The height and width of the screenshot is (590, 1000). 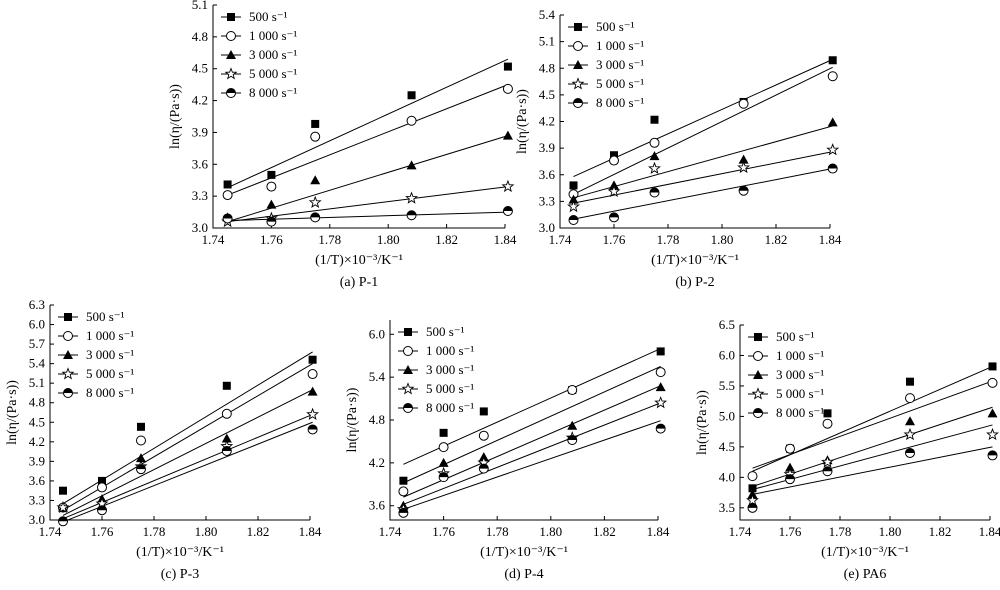 What do you see at coordinates (200, 68) in the screenshot?
I see `y-tick-label: 4.5` at bounding box center [200, 68].